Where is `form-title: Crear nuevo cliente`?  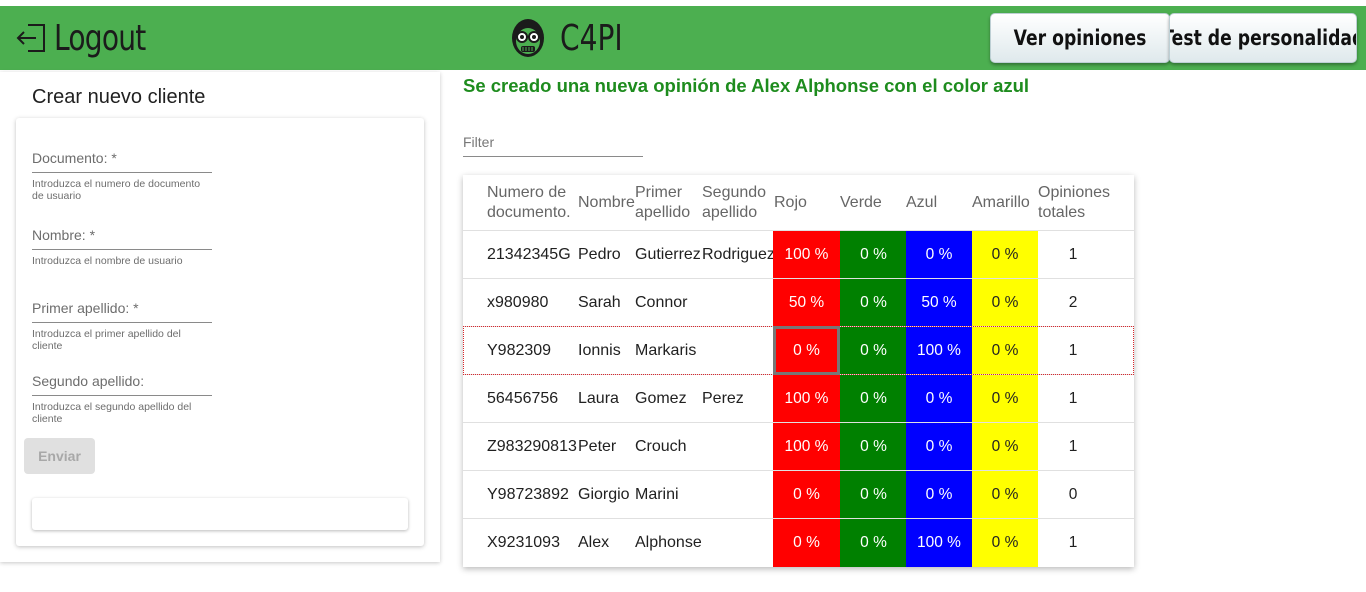 form-title: Crear nuevo cliente is located at coordinates (119, 97).